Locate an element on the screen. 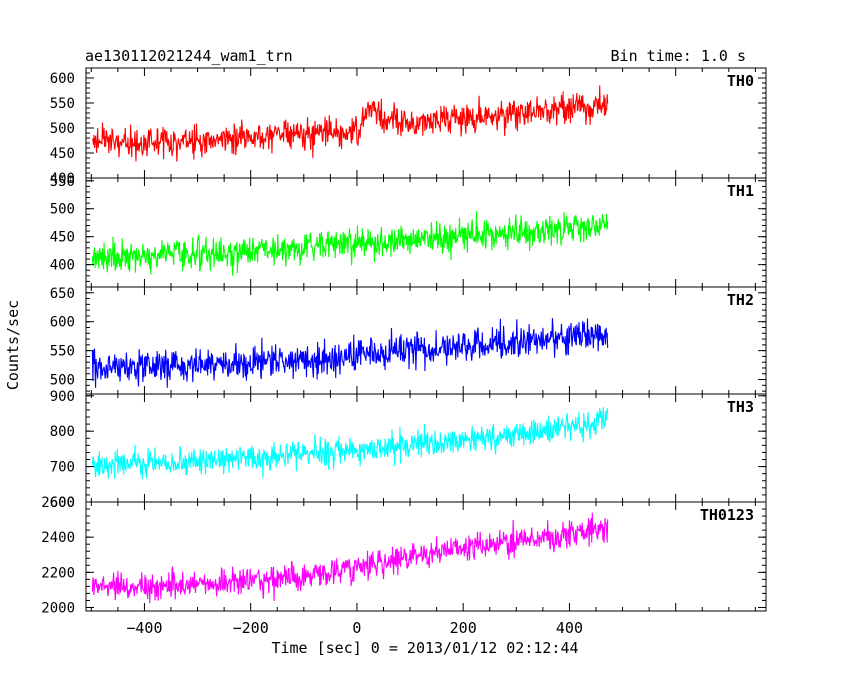 Image resolution: width=850 pixels, height=680 pixels. panel-frame-th3 is located at coordinates (426, 448).